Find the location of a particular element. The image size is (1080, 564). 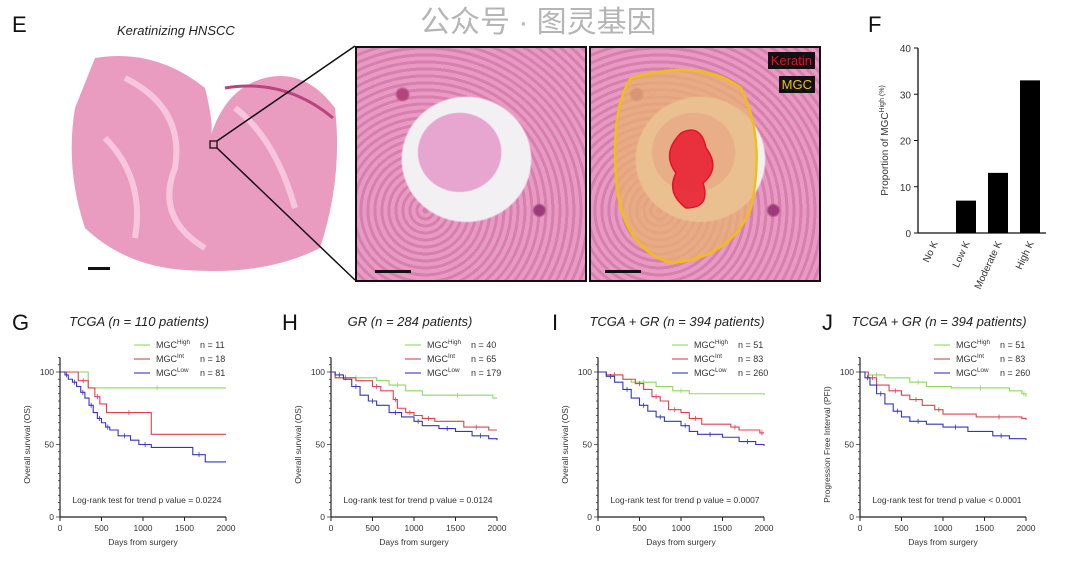

legend-mgc: MGC is located at coordinates (796, 84).